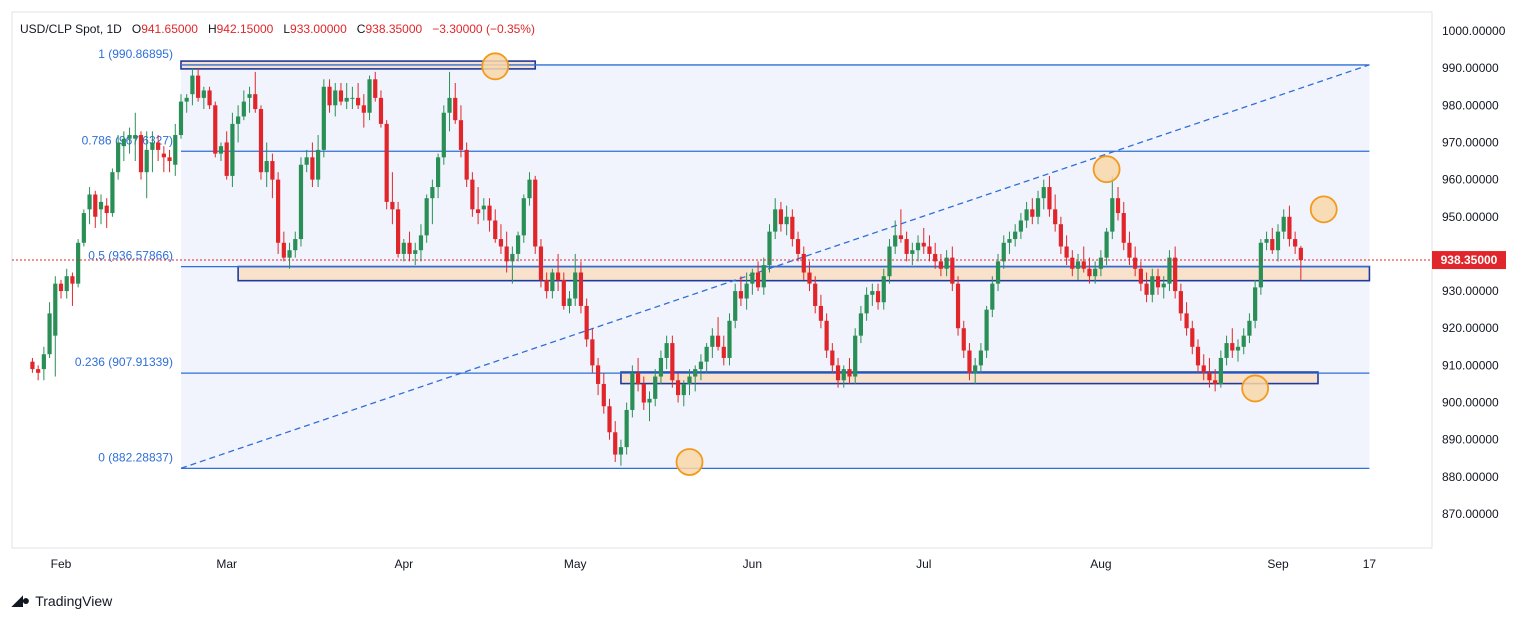  What do you see at coordinates (1470, 328) in the screenshot?
I see `y-tick-label: 920.00000` at bounding box center [1470, 328].